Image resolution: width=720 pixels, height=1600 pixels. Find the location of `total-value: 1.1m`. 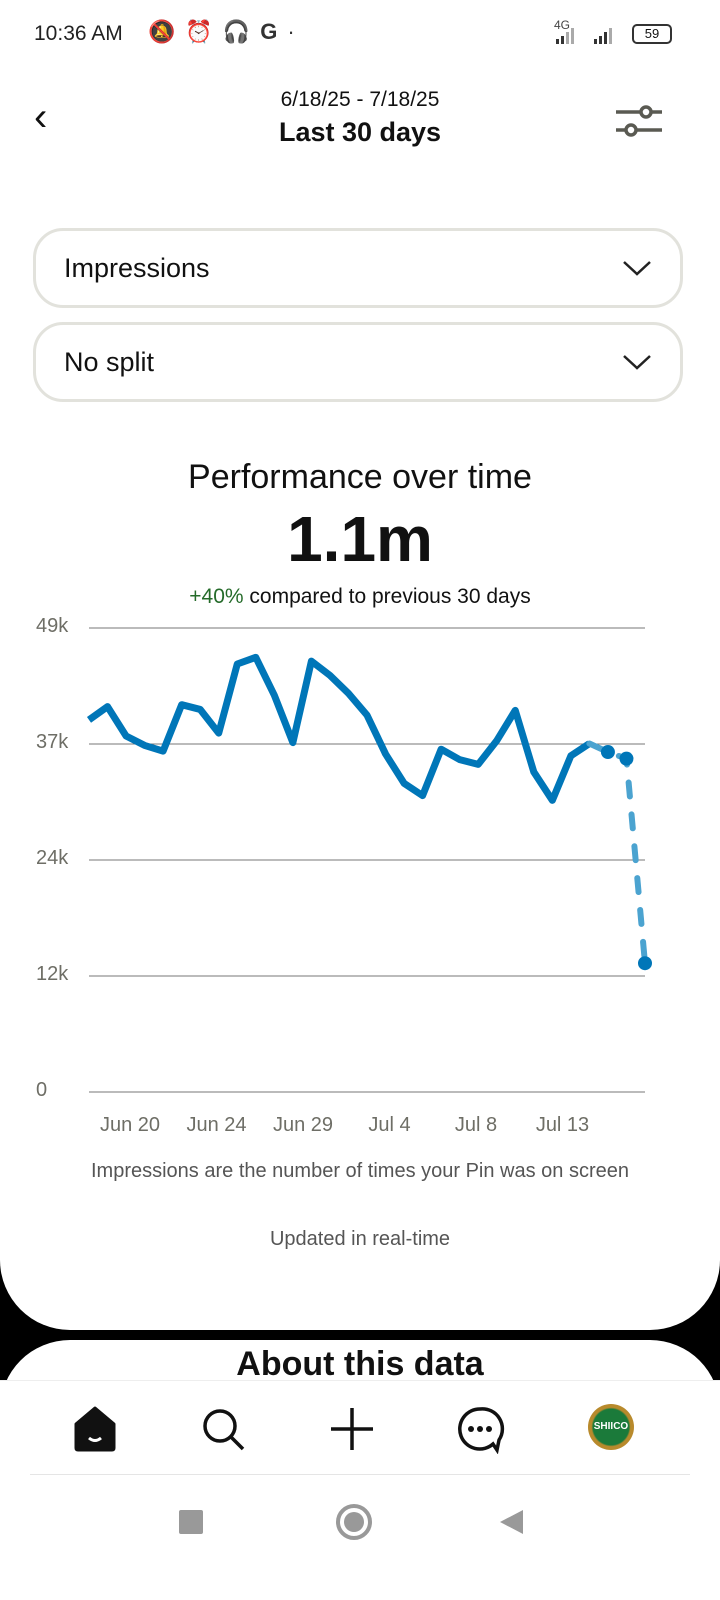

total-value: 1.1m is located at coordinates (360, 539).